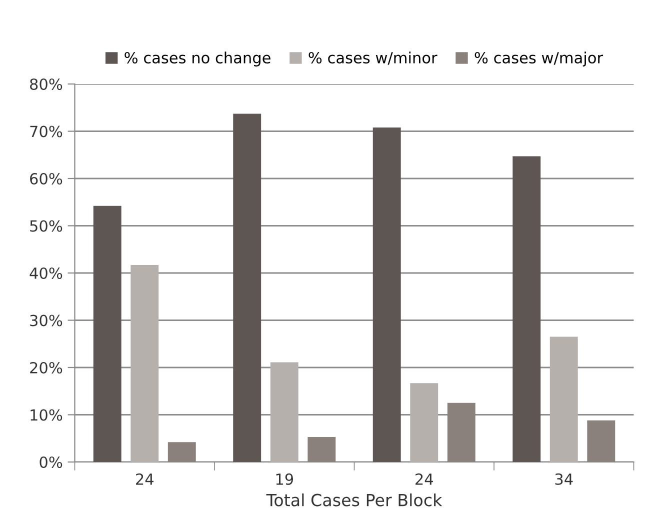 The image size is (650, 525). Describe the element at coordinates (285, 479) in the screenshot. I see `x-tick-label: 19` at that location.